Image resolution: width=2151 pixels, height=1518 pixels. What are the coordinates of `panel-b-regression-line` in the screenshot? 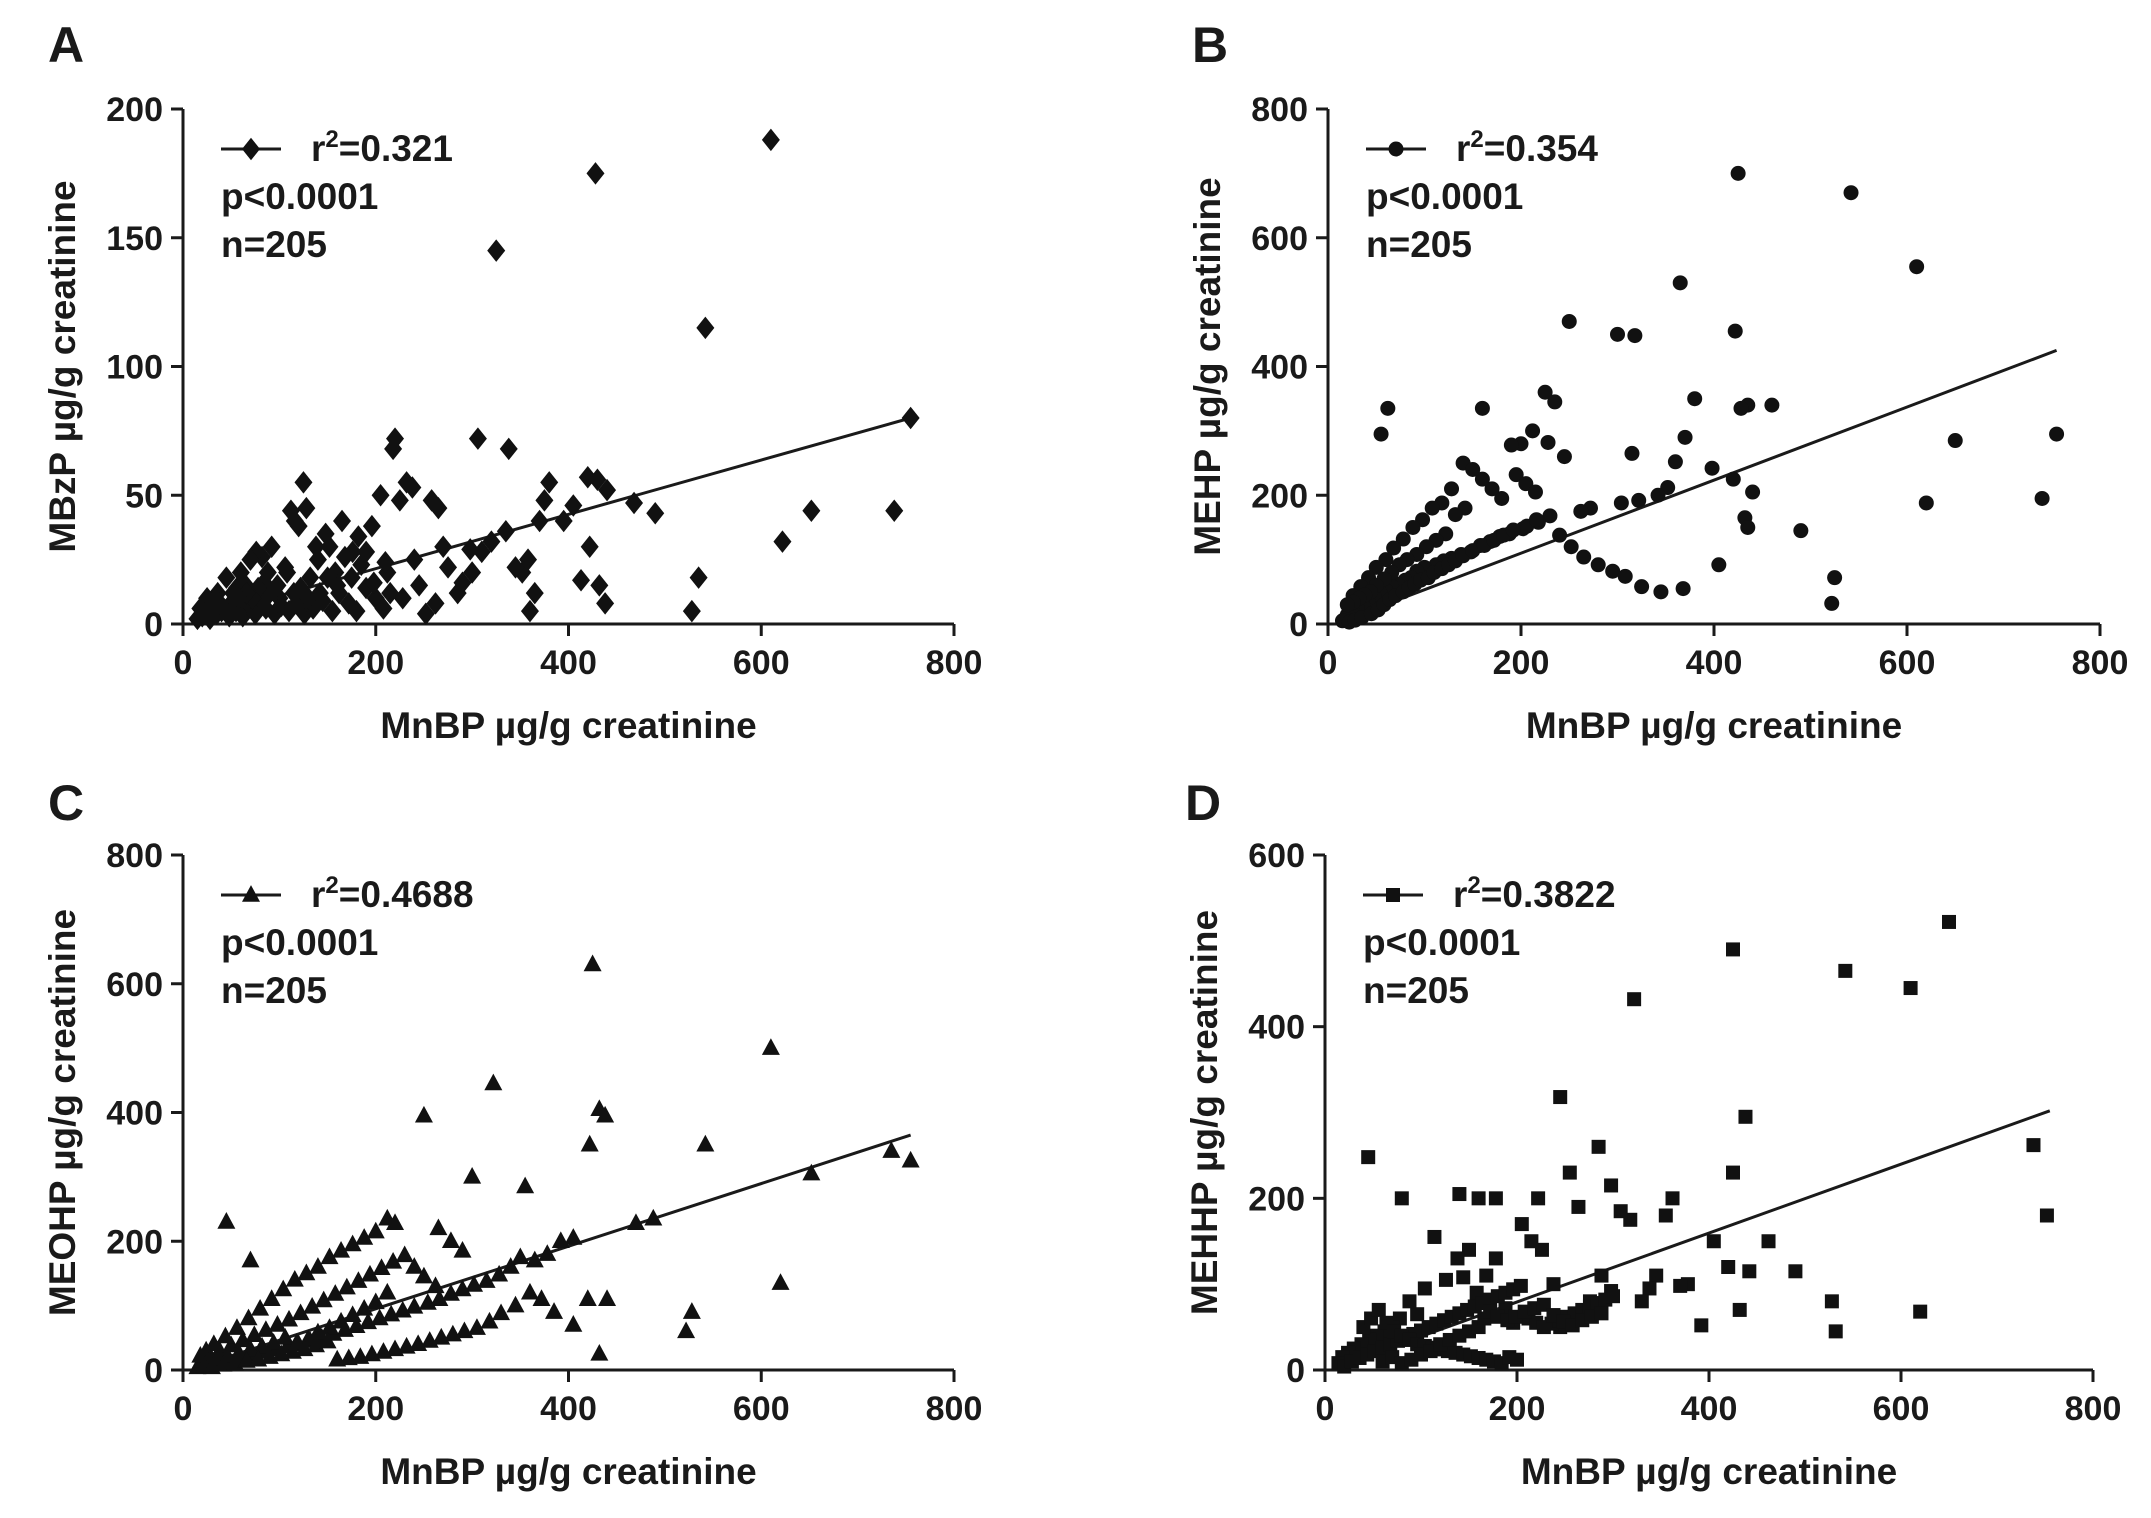 It's located at (1699, 486).